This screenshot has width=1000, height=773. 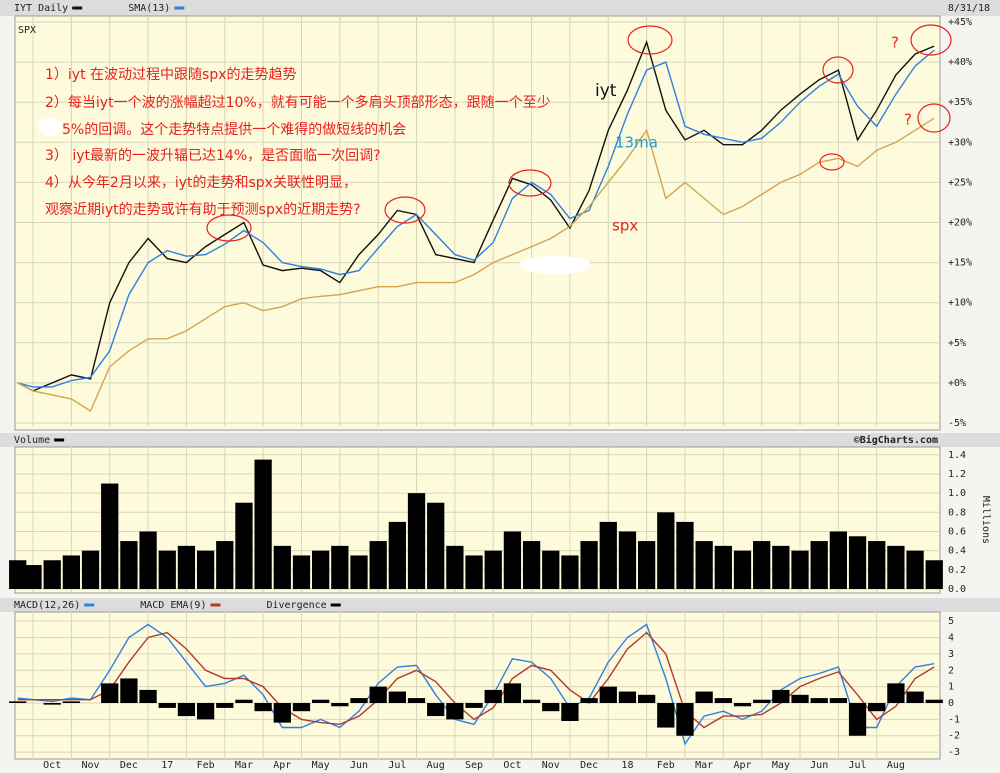 What do you see at coordinates (960, 142) in the screenshot?
I see `y-tick-label: +30%` at bounding box center [960, 142].